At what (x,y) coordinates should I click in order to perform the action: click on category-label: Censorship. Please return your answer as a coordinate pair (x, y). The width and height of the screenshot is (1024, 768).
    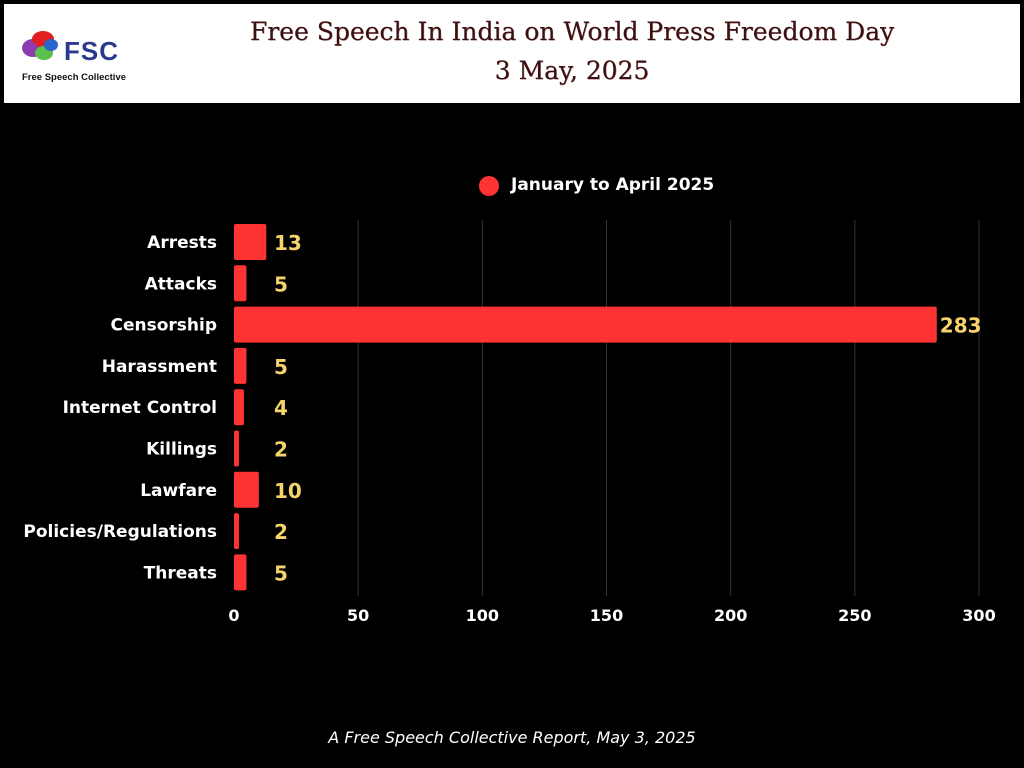
    Looking at the image, I should click on (163, 326).